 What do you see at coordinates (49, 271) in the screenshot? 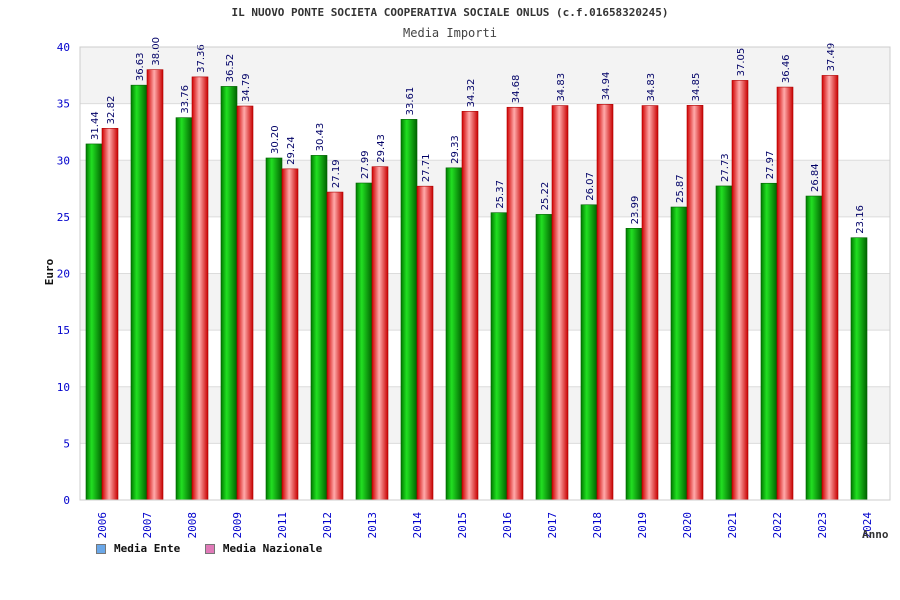
I see `y-axis-label: Euro` at bounding box center [49, 271].